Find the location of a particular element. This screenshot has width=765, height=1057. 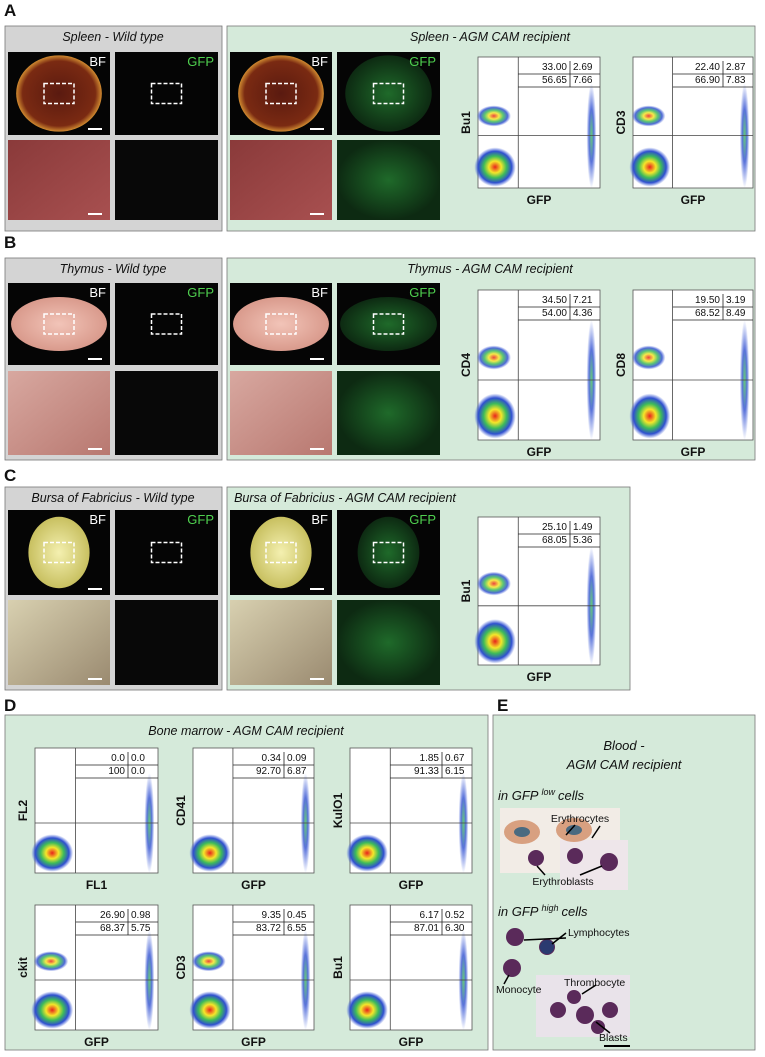

channel-label: BF is located at coordinates (319, 519).